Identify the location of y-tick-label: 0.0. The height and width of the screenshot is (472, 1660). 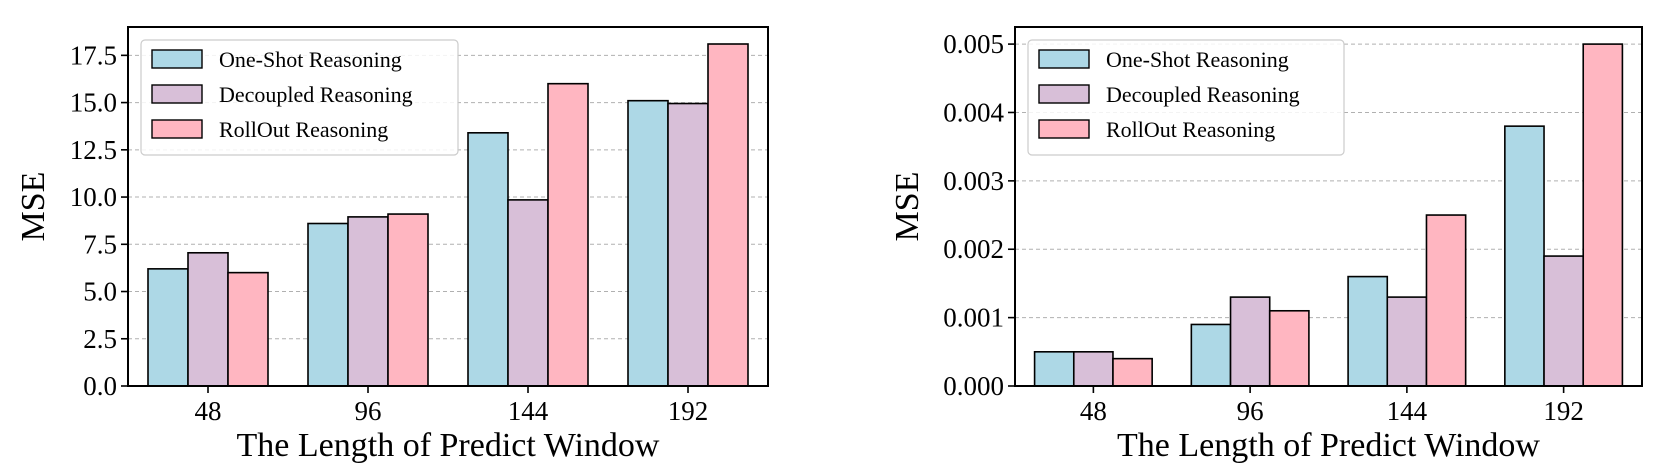
(100, 386).